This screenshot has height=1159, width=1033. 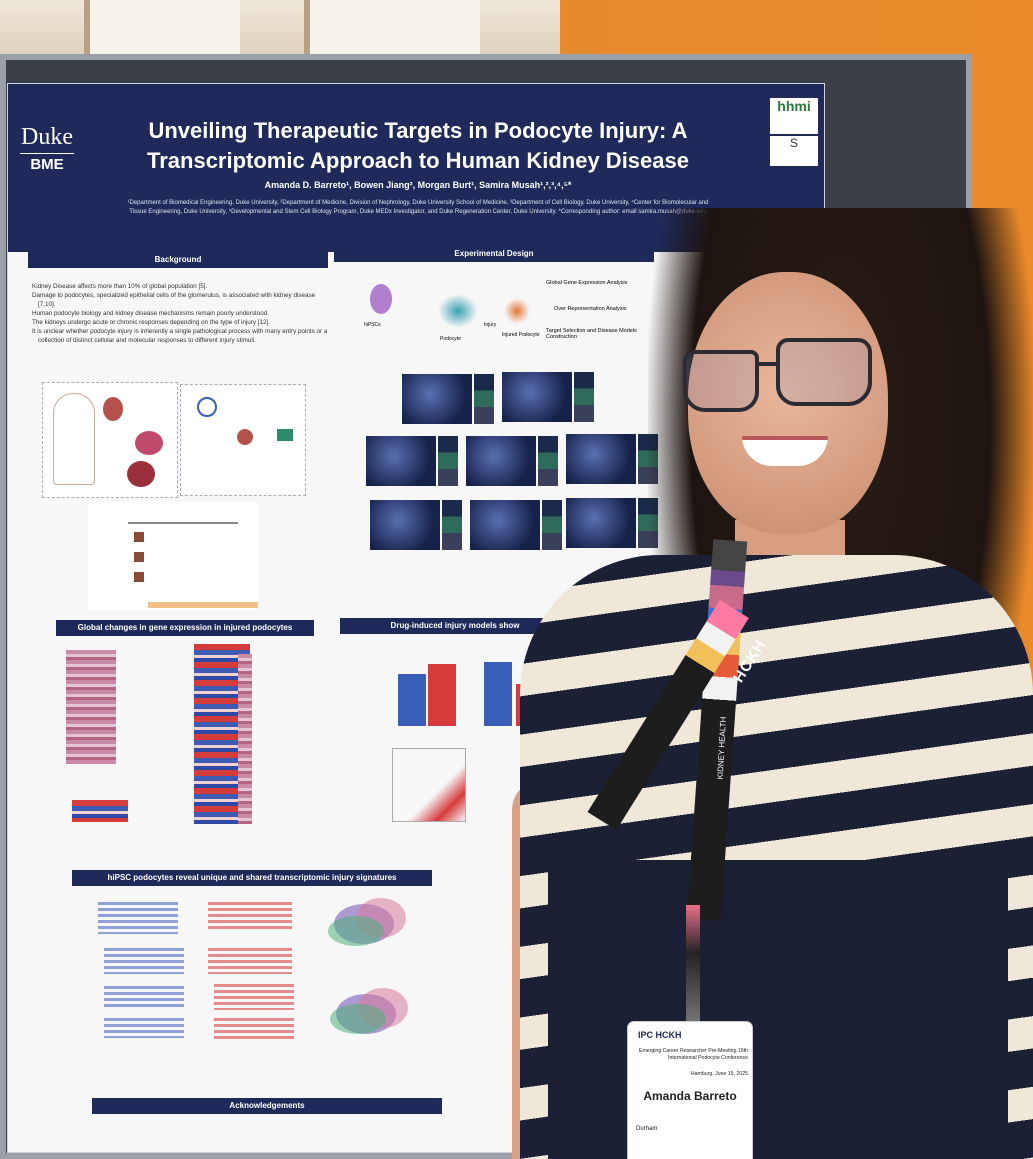 What do you see at coordinates (719, 1074) in the screenshot?
I see `badge-date: Hamburg, June 15, 2025` at bounding box center [719, 1074].